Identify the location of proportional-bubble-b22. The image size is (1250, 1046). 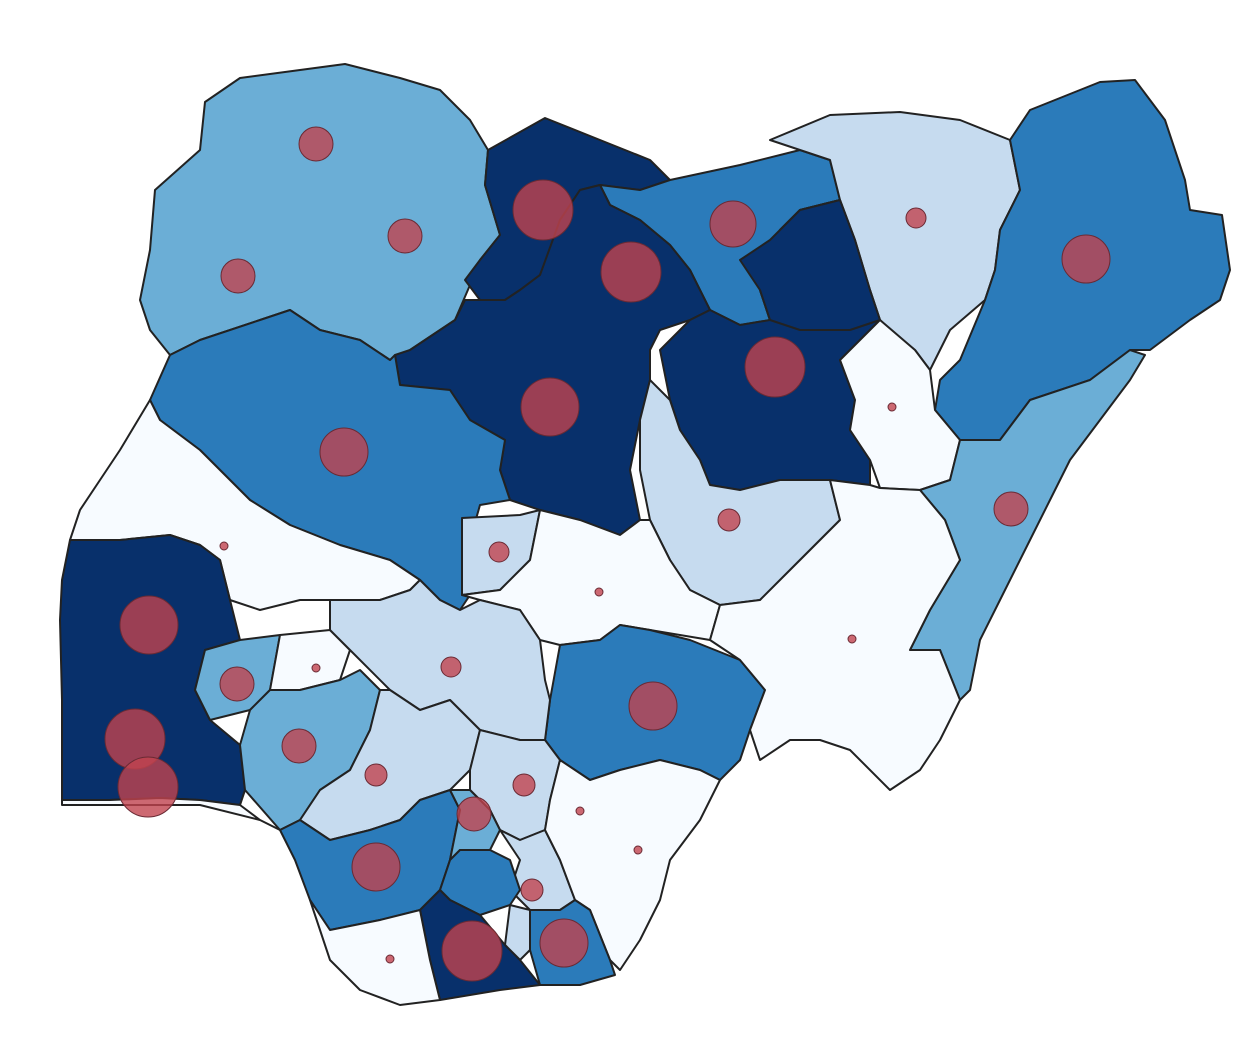
(237, 684).